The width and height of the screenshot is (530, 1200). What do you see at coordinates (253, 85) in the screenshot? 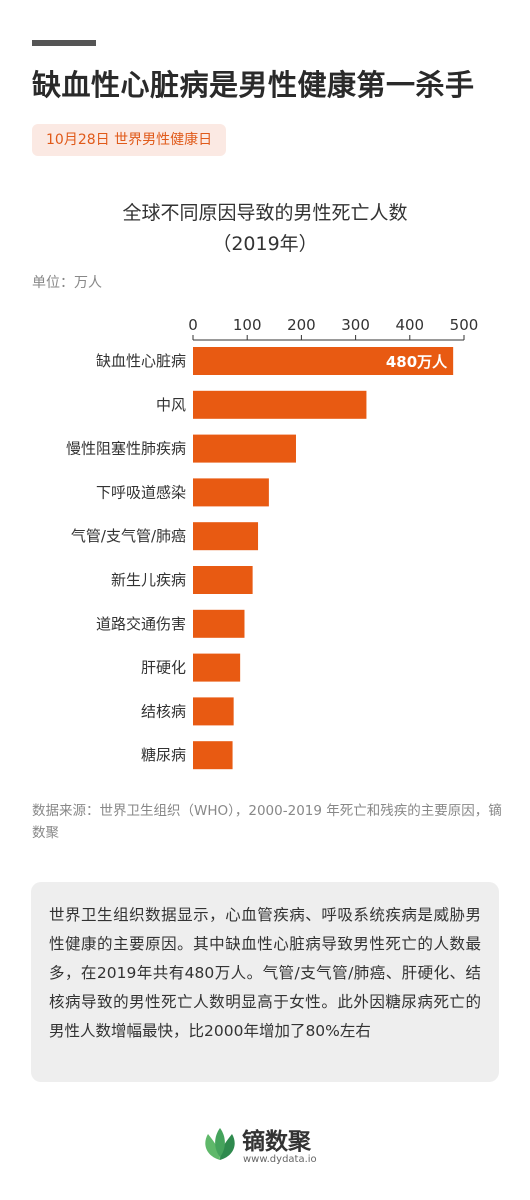
I see `page-title: 缺血性心脏病是男性健康第一杀手` at bounding box center [253, 85].